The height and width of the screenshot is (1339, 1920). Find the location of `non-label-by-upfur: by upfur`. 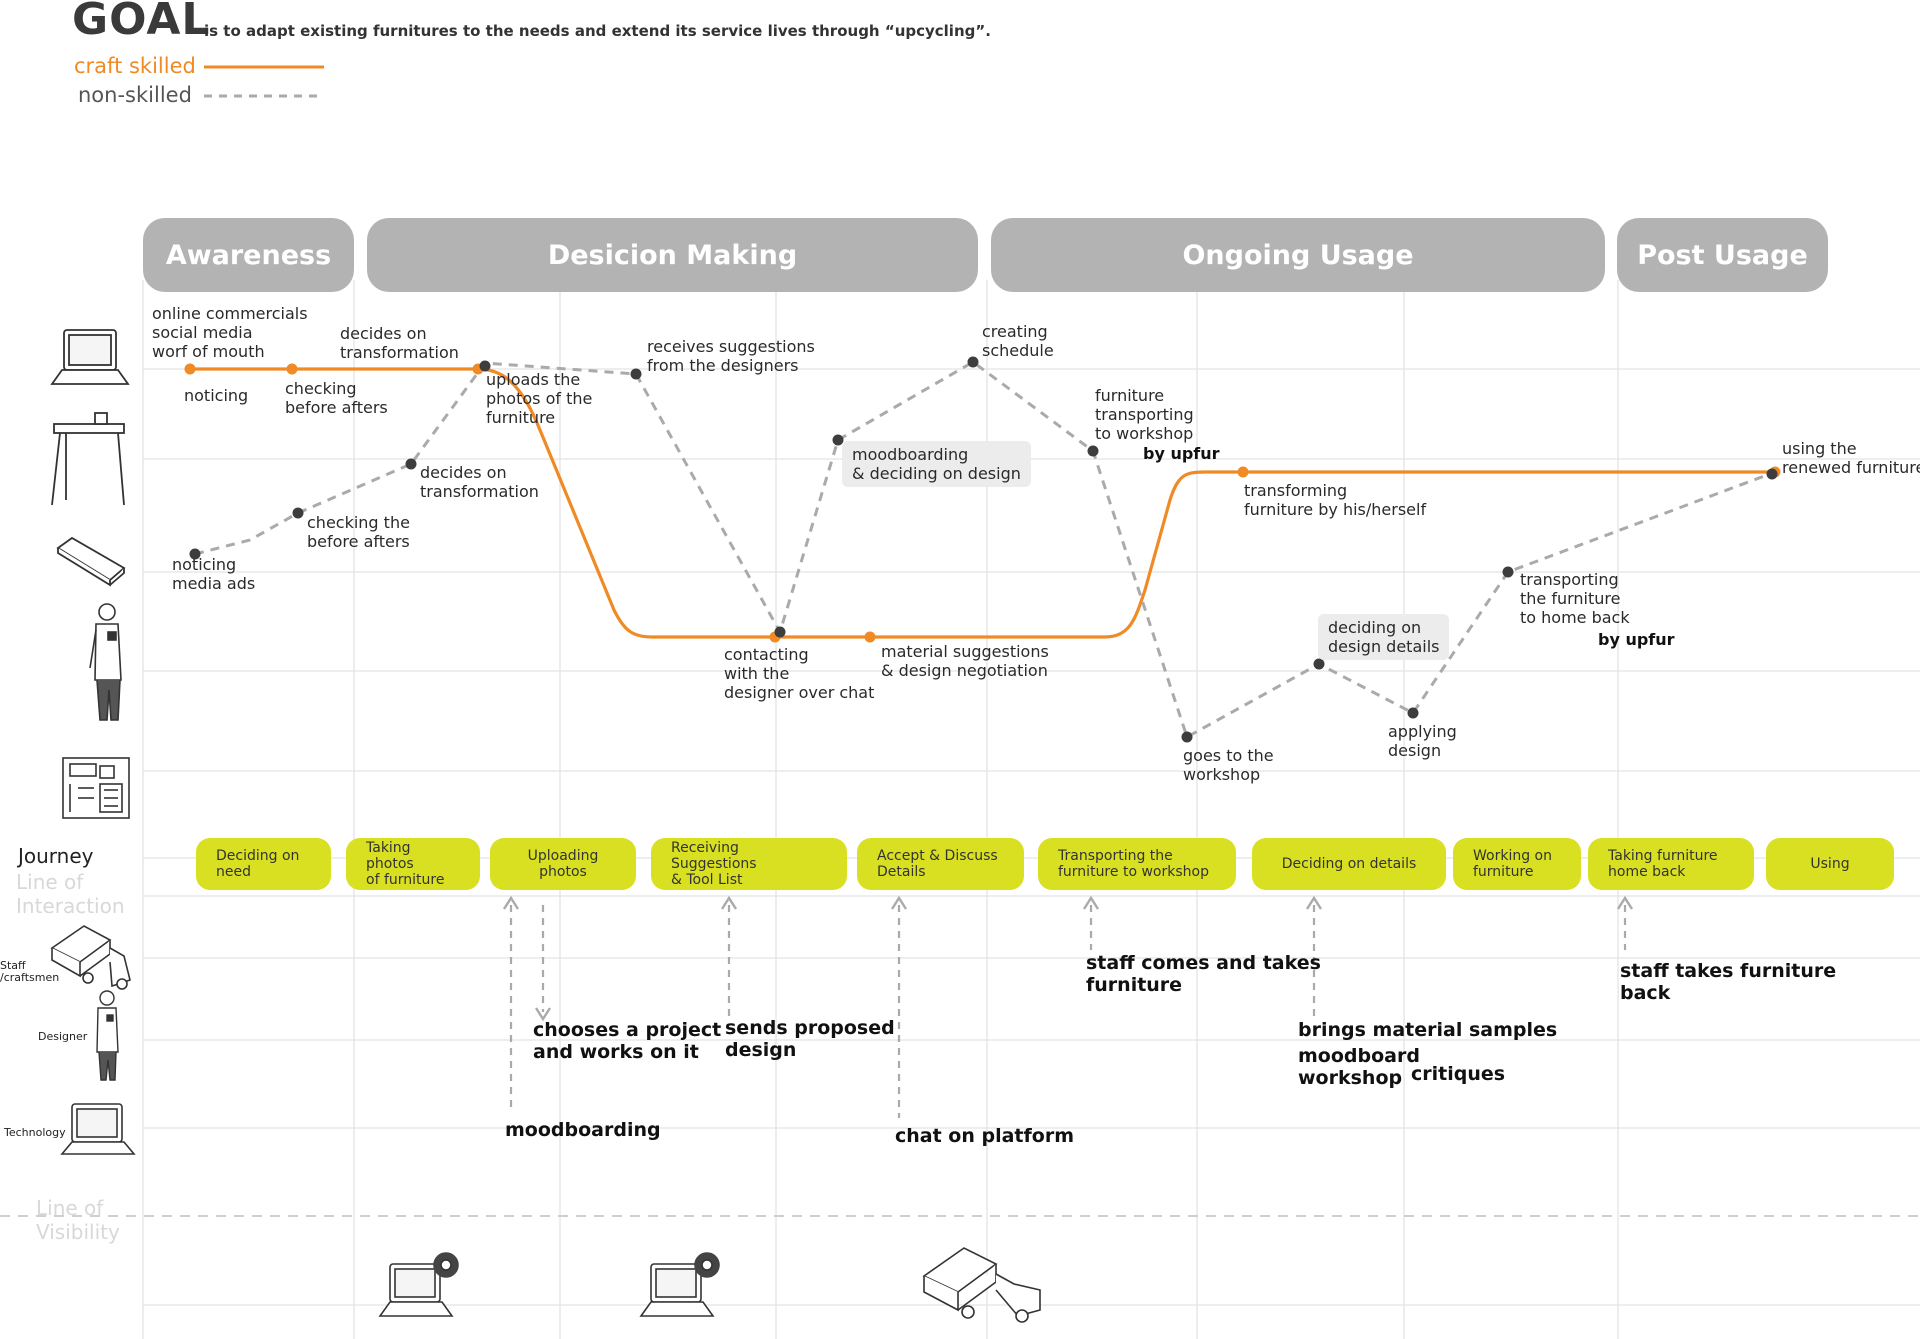

non-label-by-upfur: by upfur is located at coordinates (1181, 453).